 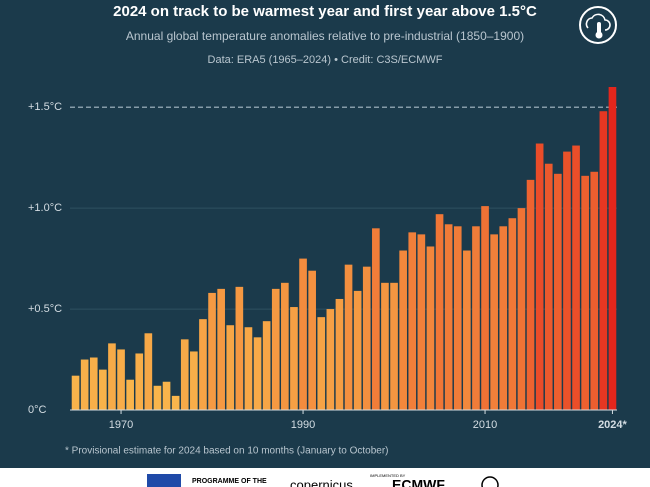 What do you see at coordinates (45, 107) in the screenshot?
I see `y-tick-label: +1.5°C` at bounding box center [45, 107].